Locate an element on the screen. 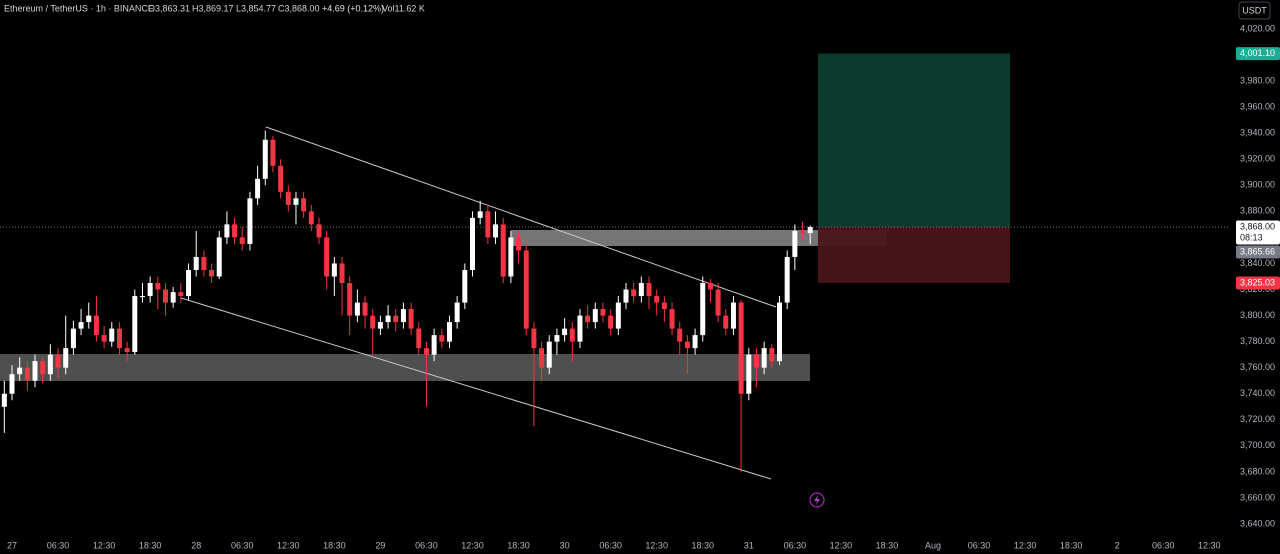 The width and height of the screenshot is (1280, 554). x-tick-label: 29 is located at coordinates (380, 545).